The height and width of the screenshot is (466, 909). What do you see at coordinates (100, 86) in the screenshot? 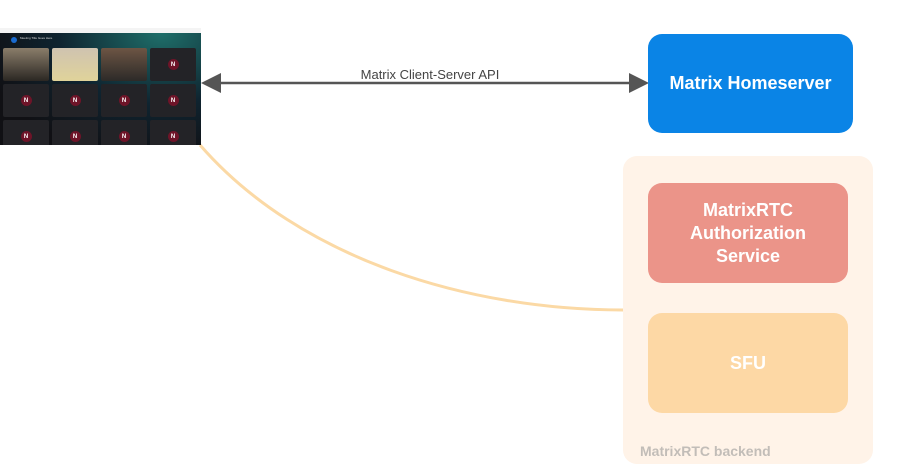
I see `element-call-screenshot: Meeting Title Goes Here N N N N N N N N N` at bounding box center [100, 86].